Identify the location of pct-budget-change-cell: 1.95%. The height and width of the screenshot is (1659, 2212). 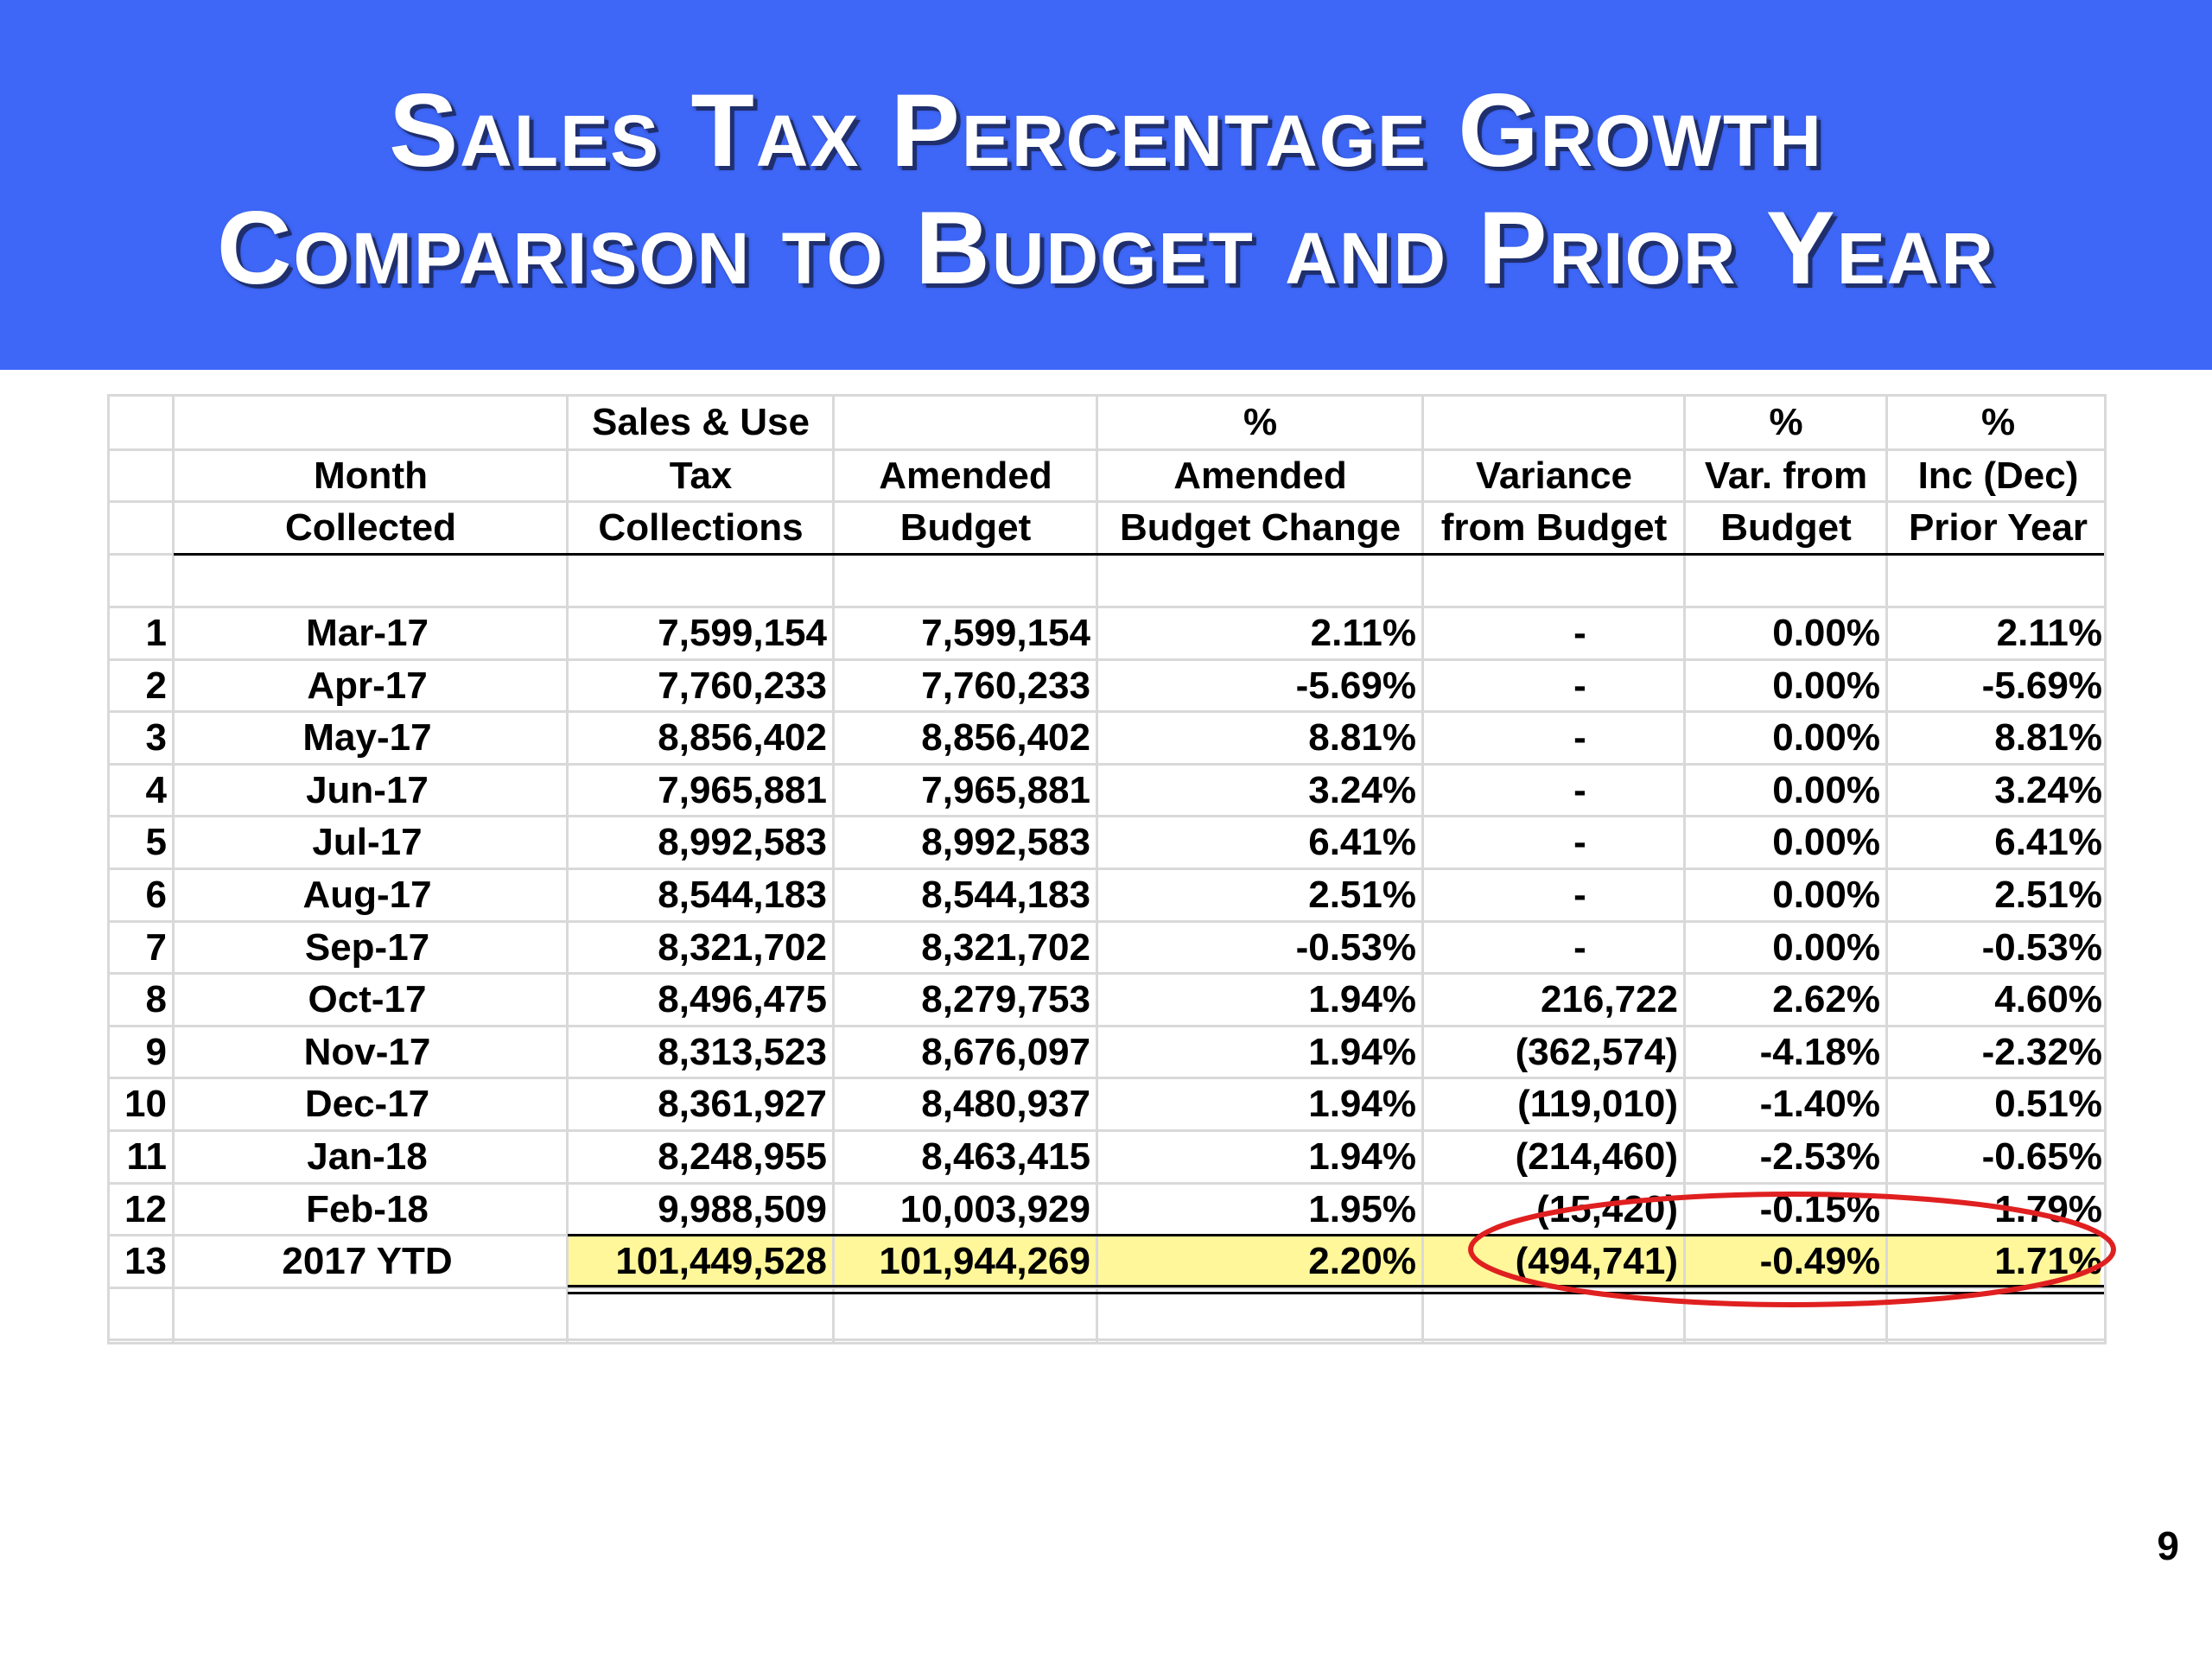
(1362, 1208).